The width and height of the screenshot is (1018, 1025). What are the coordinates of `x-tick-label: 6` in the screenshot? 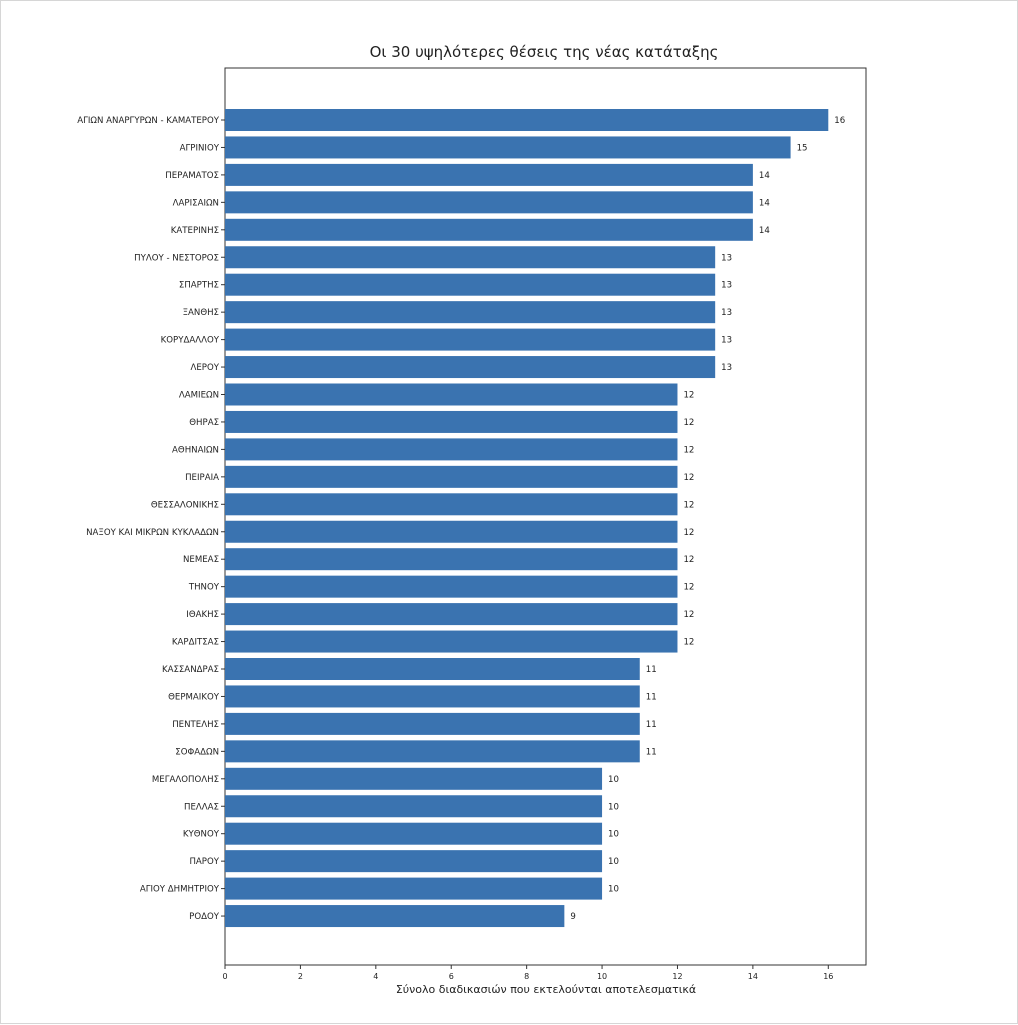 It's located at (451, 976).